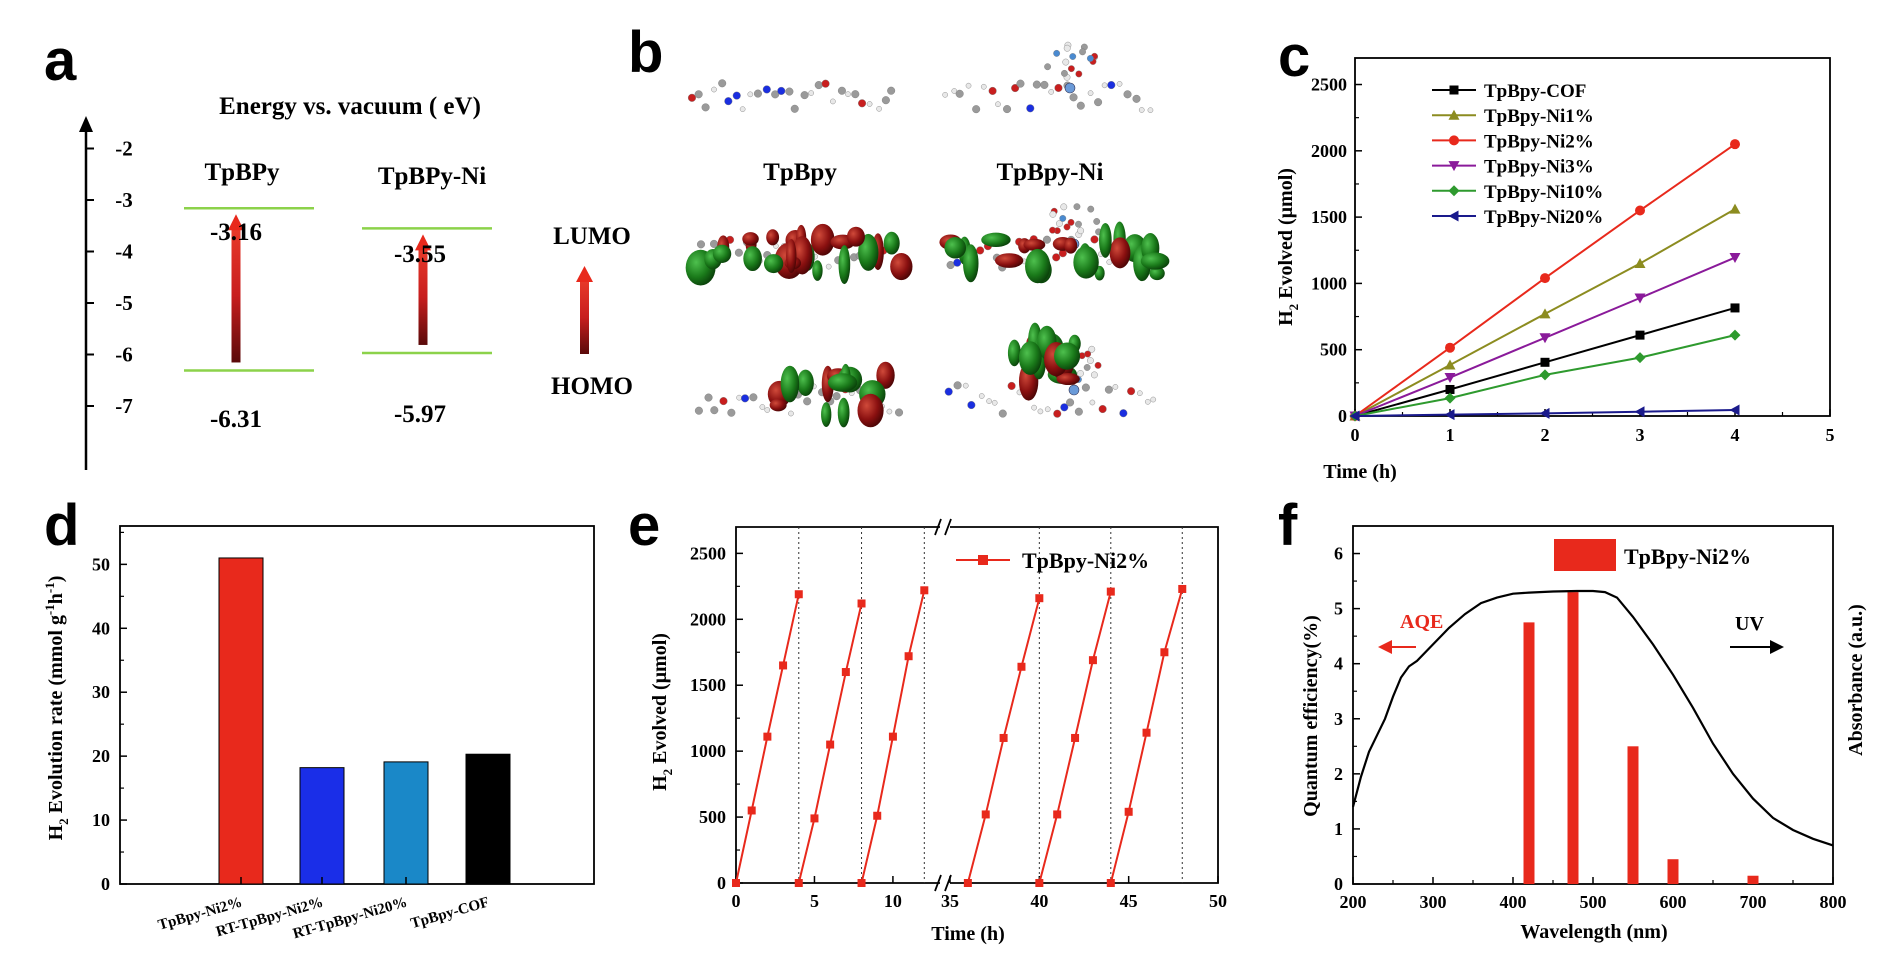 The width and height of the screenshot is (1878, 956). What do you see at coordinates (708, 685) in the screenshot?
I see `panel-e-ytick-label: 1500` at bounding box center [708, 685].